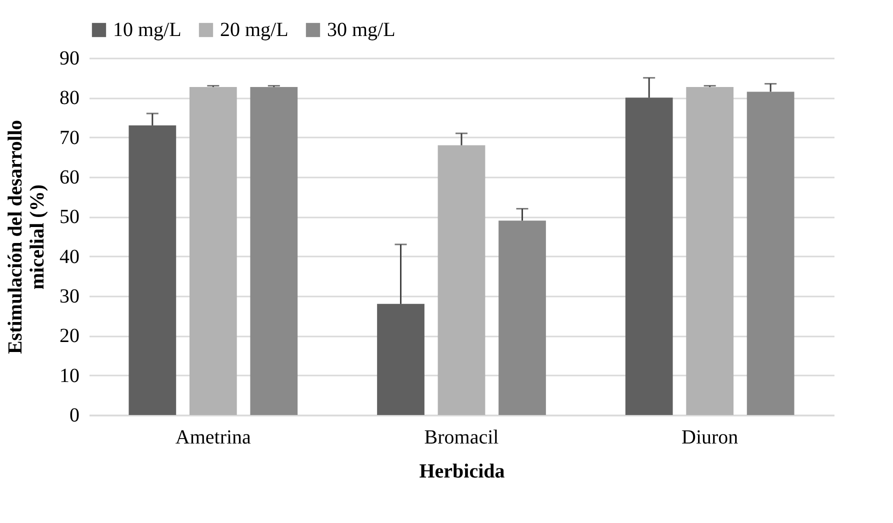  I want to click on y-tick-label: 10, so click(70, 375).